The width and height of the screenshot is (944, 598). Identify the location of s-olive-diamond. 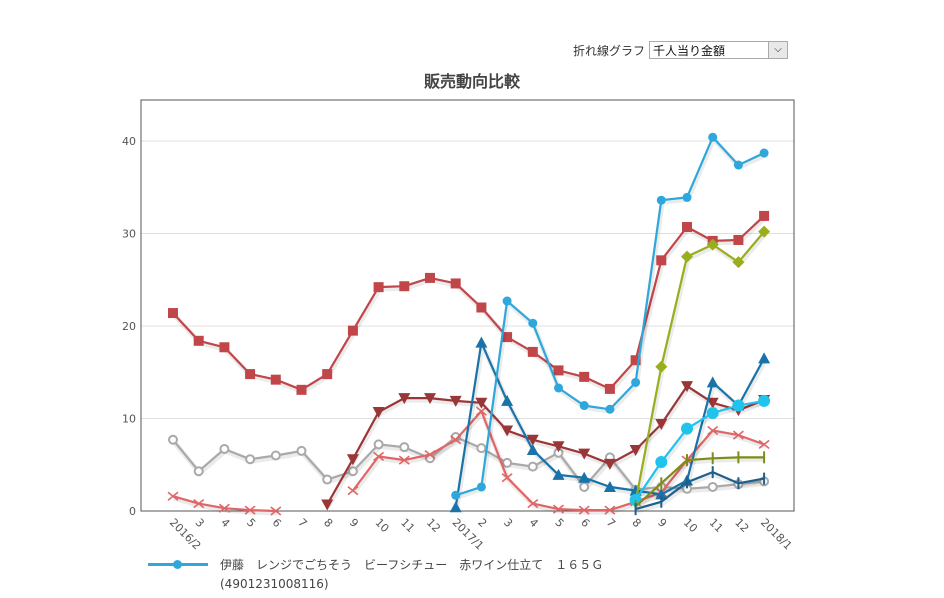
(700, 366).